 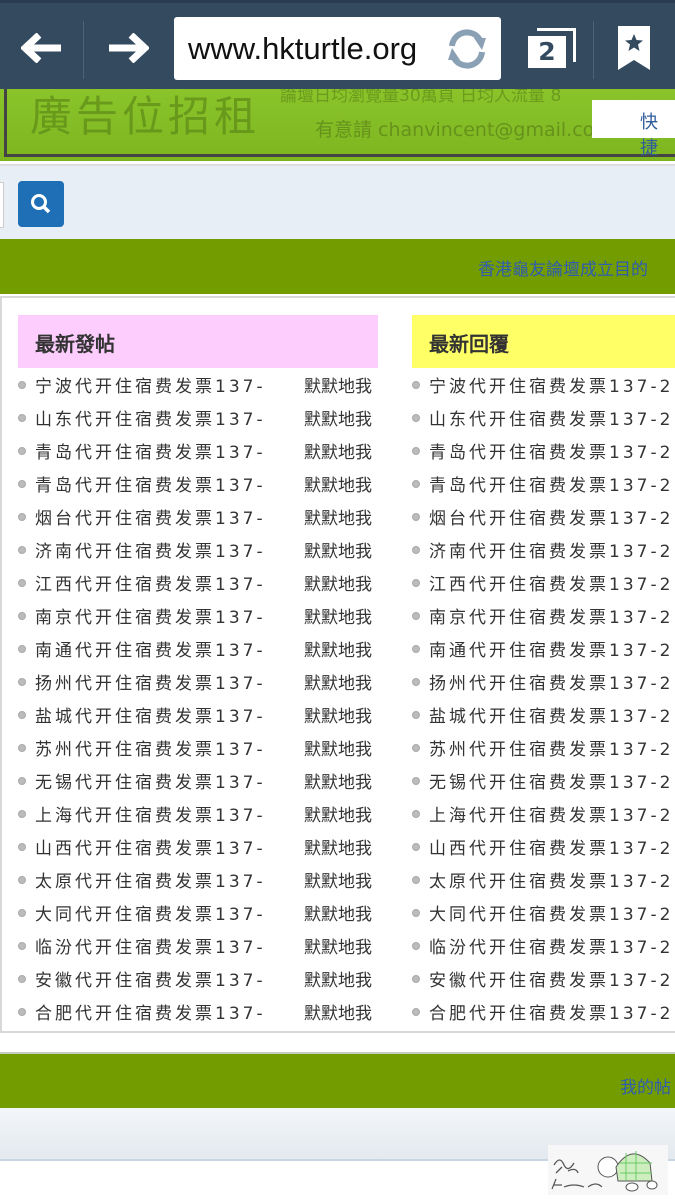 I want to click on list-item: 山东代开住宿费发票137- 默默地我, so click(x=199, y=417).